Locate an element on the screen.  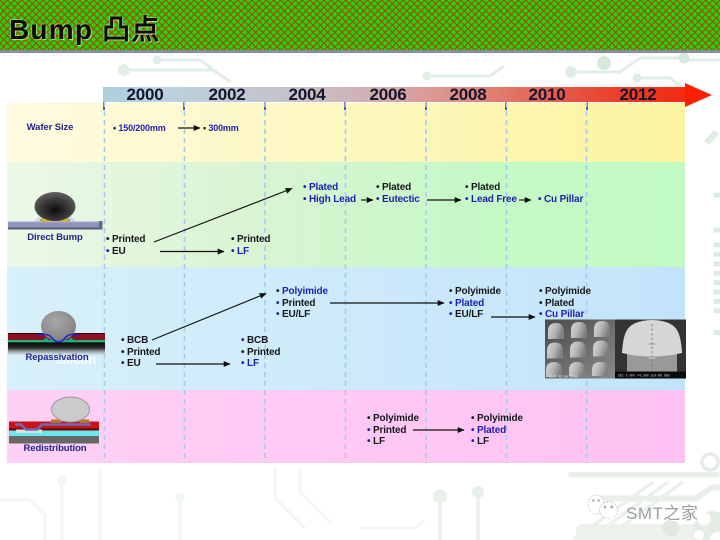
svg-text: SEI 5.0kV ×4,300 1um WD 8mm is located at coordinates (644, 376).